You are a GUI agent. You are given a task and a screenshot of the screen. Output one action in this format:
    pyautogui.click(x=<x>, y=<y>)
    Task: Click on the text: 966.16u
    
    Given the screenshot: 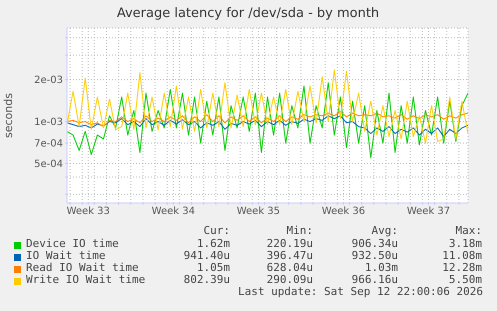 What is the action you would take?
    pyautogui.click(x=375, y=279)
    